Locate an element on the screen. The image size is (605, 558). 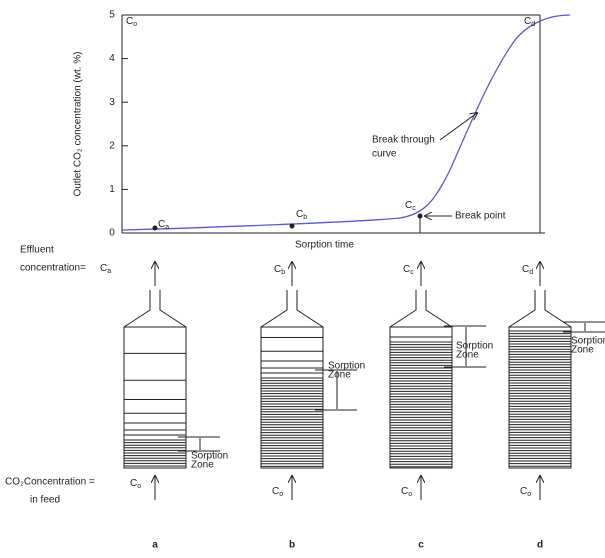
y-tick-label: 2 is located at coordinates (112, 145).